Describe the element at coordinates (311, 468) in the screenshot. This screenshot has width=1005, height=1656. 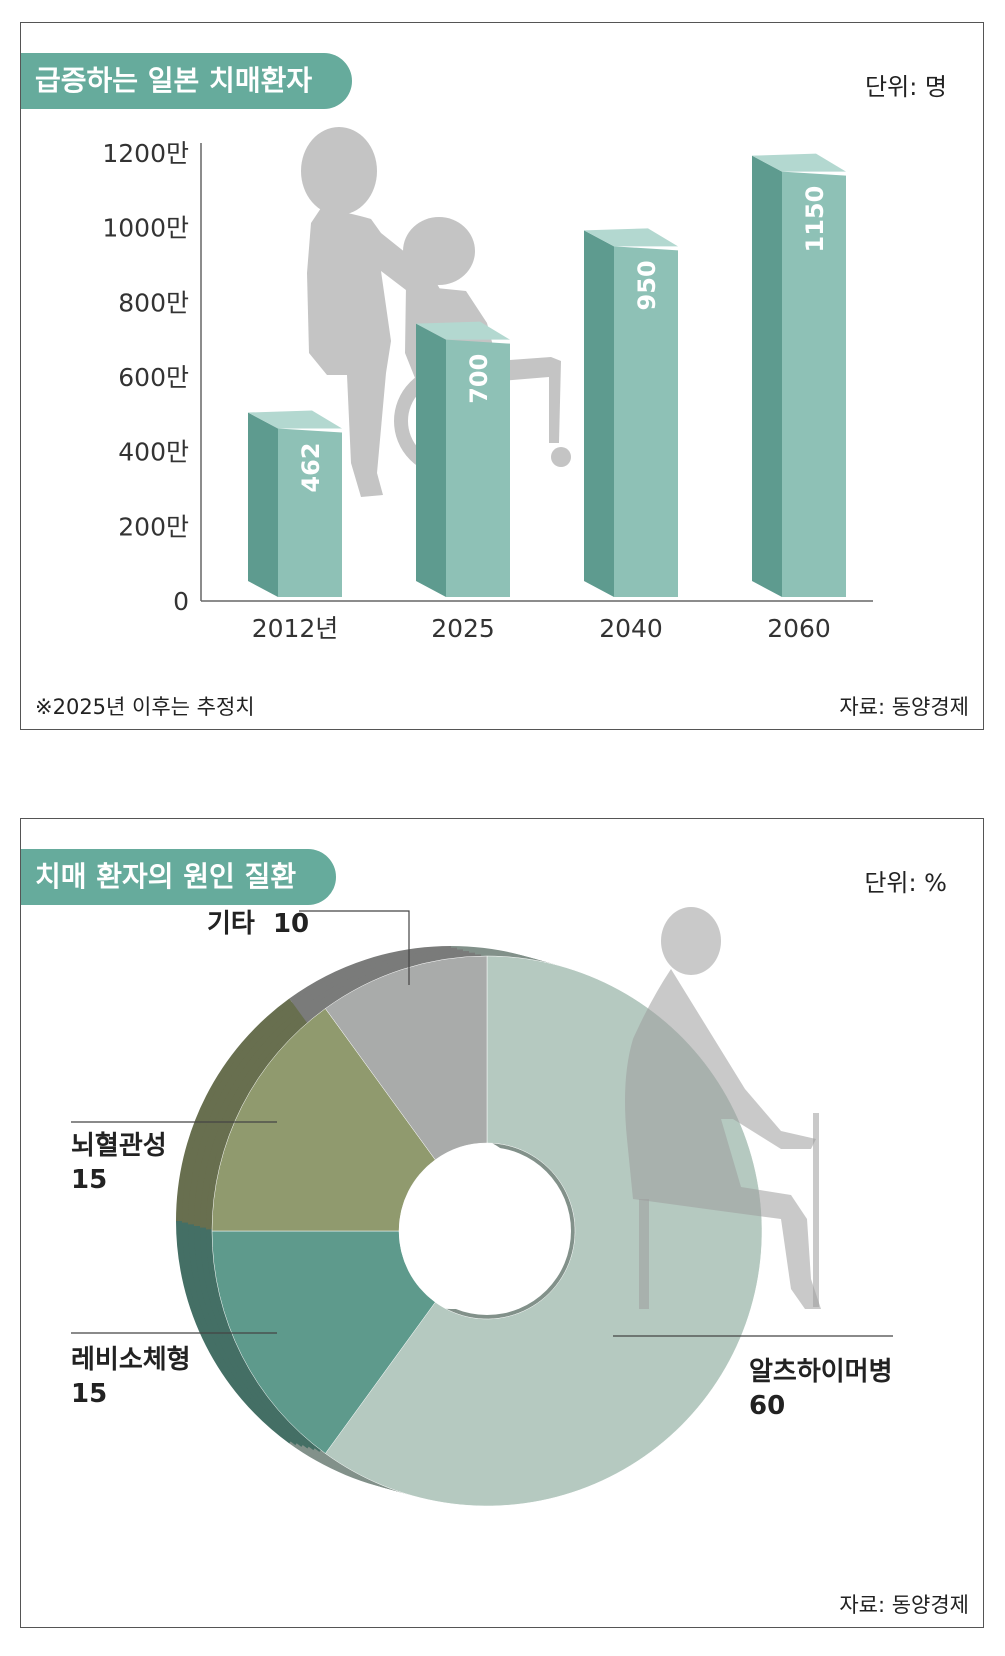
I see `bar-value-label: 462` at that location.